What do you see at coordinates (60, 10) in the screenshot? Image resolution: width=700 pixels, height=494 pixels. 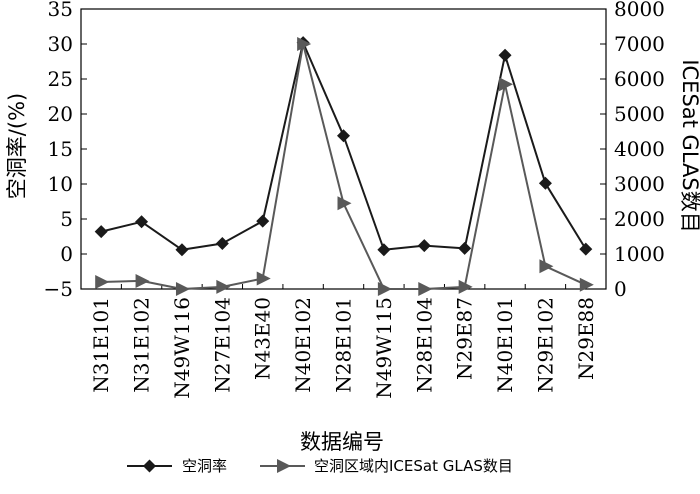 I see `left-tick-label: 35` at bounding box center [60, 10].